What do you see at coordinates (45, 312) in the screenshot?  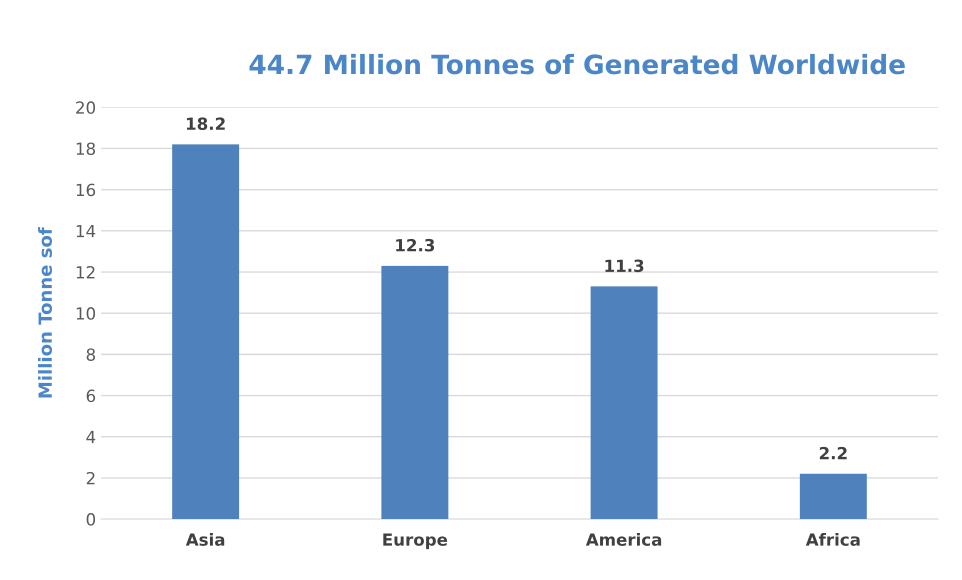 I see `y-axis-title: Million Tonne sof` at bounding box center [45, 312].